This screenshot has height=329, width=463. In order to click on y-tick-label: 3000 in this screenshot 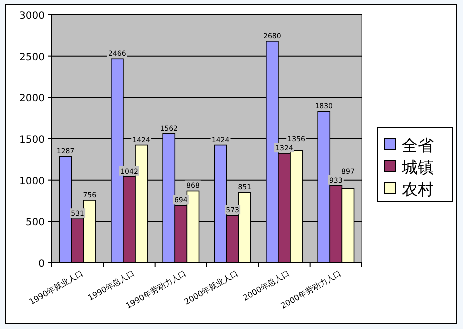, I will do `click(32, 16)`.